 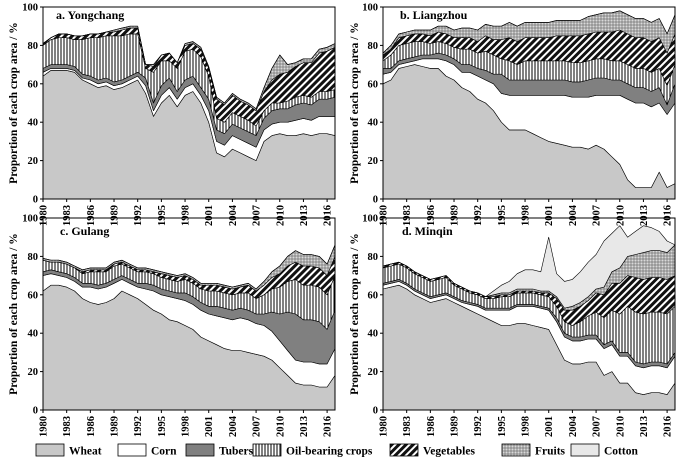 What do you see at coordinates (407, 215) in the screenshot?
I see `panel-b-xtick-label: 1983` at bounding box center [407, 215].